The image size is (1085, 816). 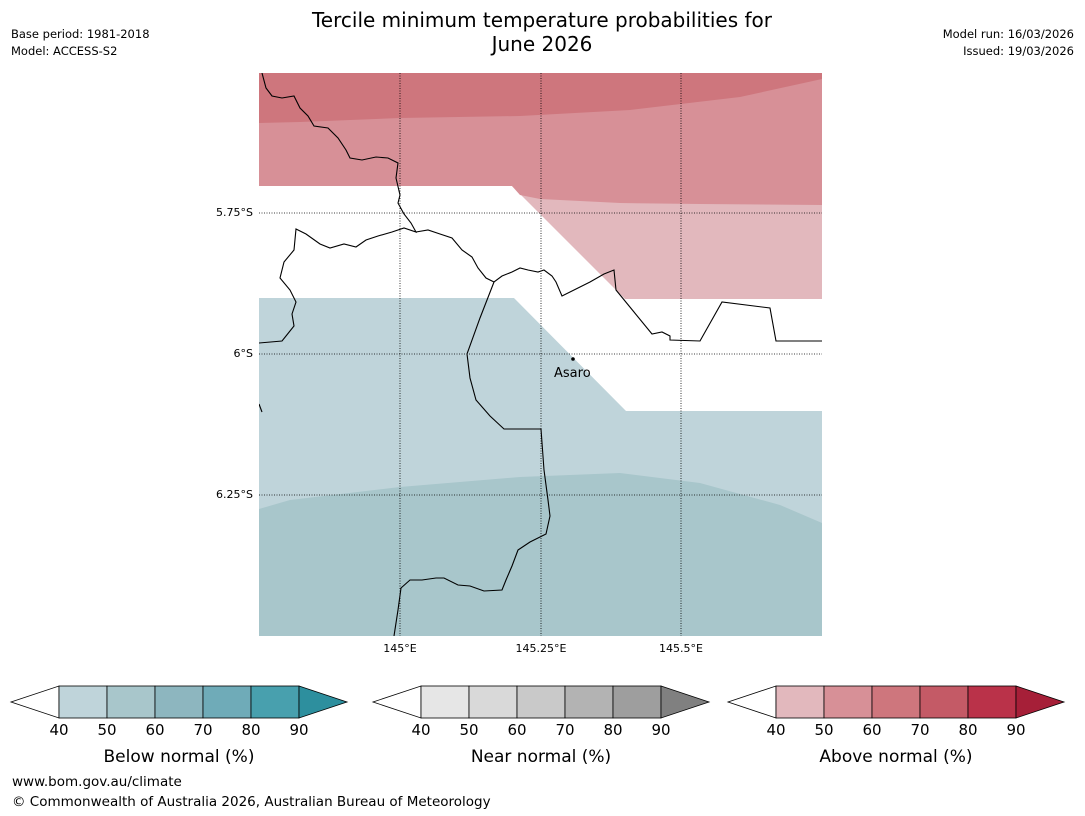 What do you see at coordinates (871, 730) in the screenshot?
I see `legend-above-tick-label: 60` at bounding box center [871, 730].